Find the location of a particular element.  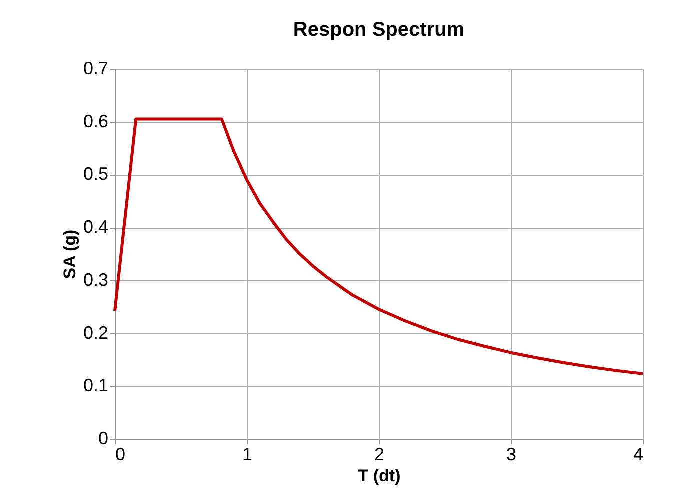

y-tick-label: 0 is located at coordinates (103, 438).